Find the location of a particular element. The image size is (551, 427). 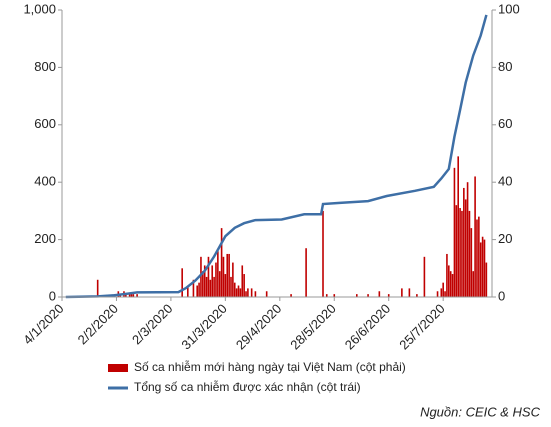

legend-swatch is located at coordinates (118, 368).